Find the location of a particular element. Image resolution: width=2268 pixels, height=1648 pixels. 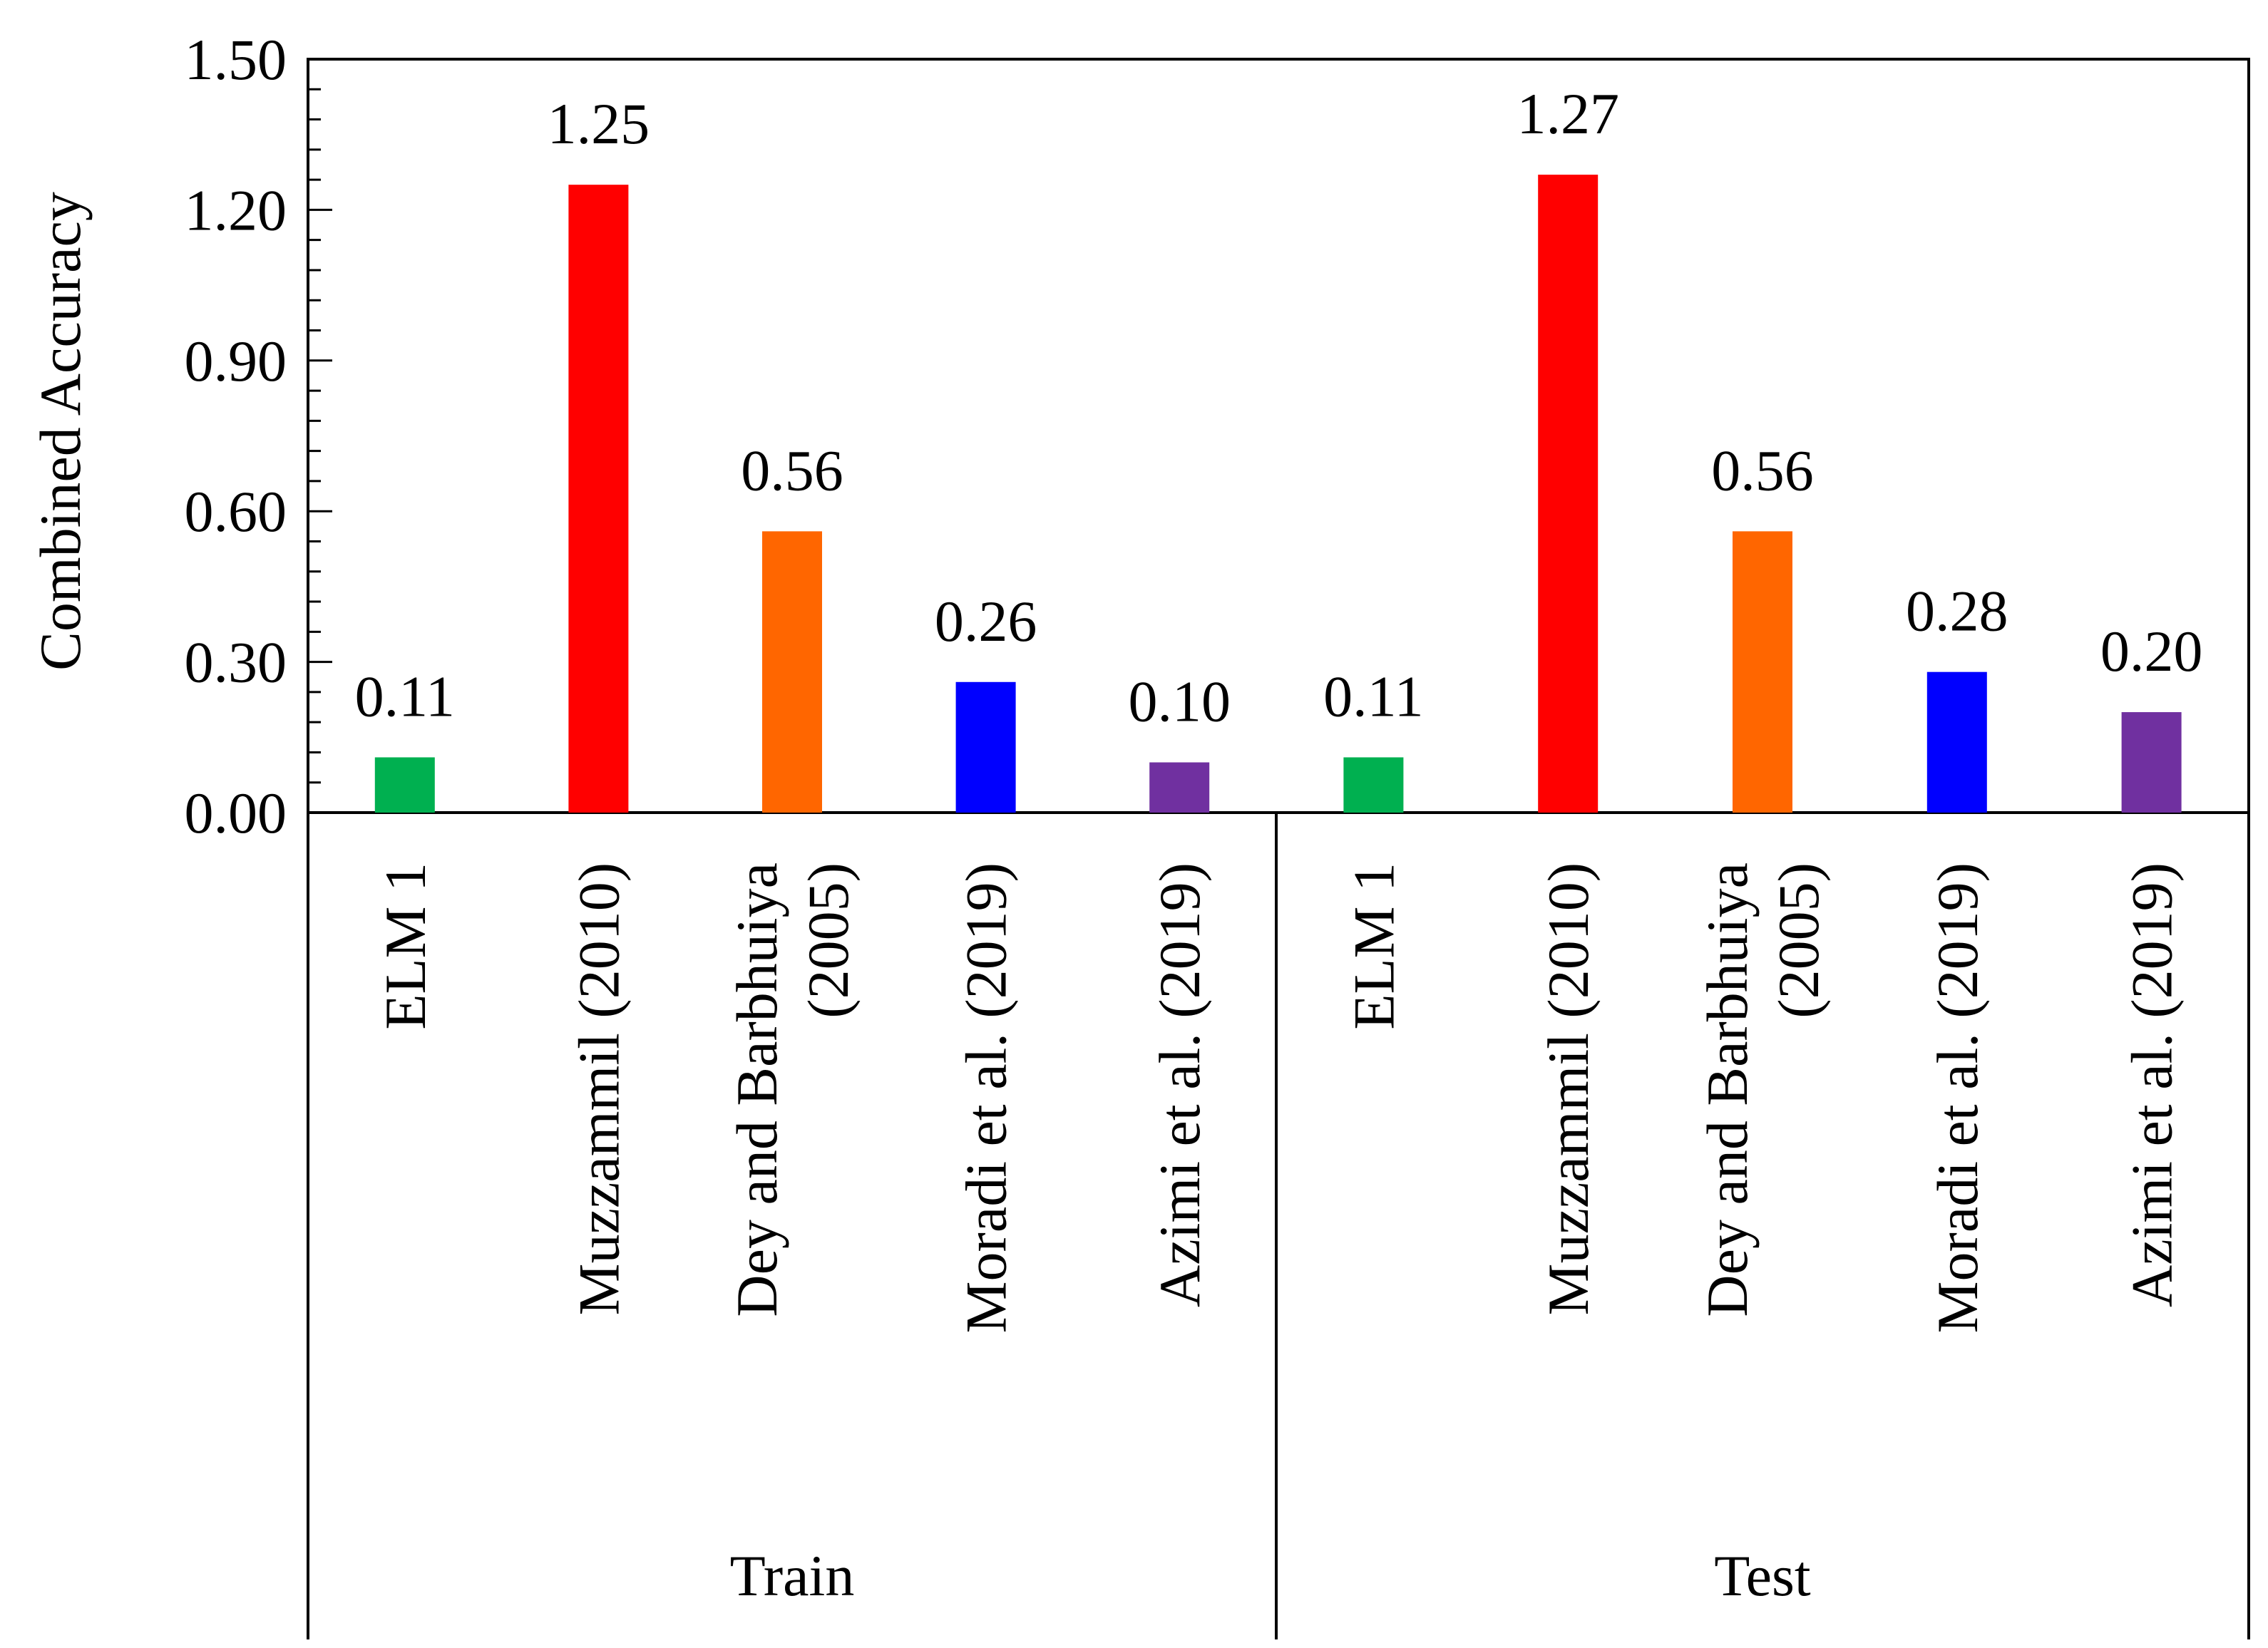

y-tick-label: 0.30 is located at coordinates (236, 662).